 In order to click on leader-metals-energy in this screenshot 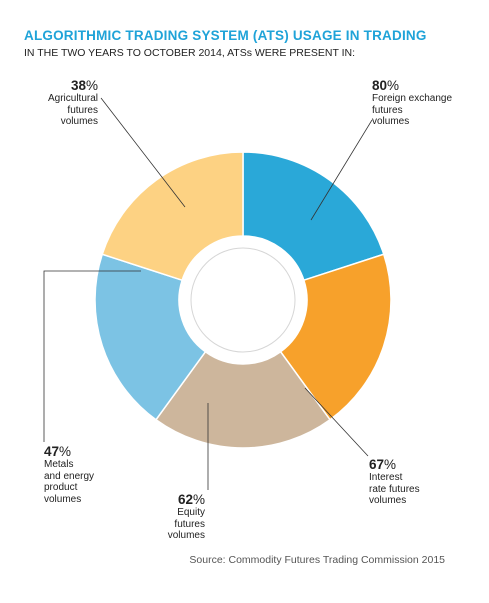, I will do `click(92, 356)`.